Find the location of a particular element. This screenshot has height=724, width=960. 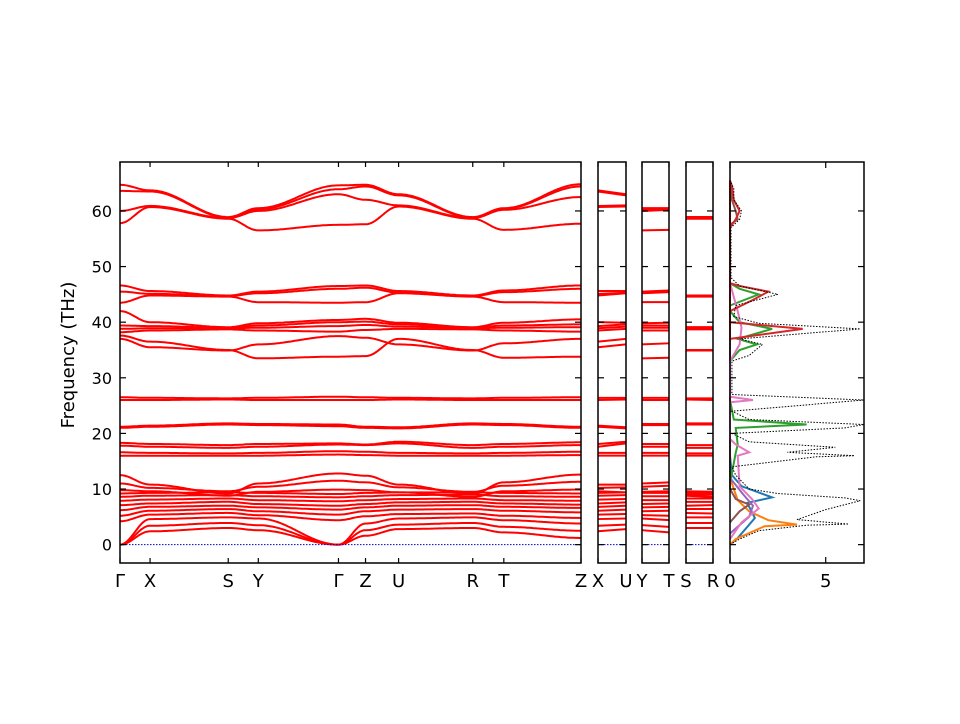

y-tick-label: 50 is located at coordinates (102, 267).